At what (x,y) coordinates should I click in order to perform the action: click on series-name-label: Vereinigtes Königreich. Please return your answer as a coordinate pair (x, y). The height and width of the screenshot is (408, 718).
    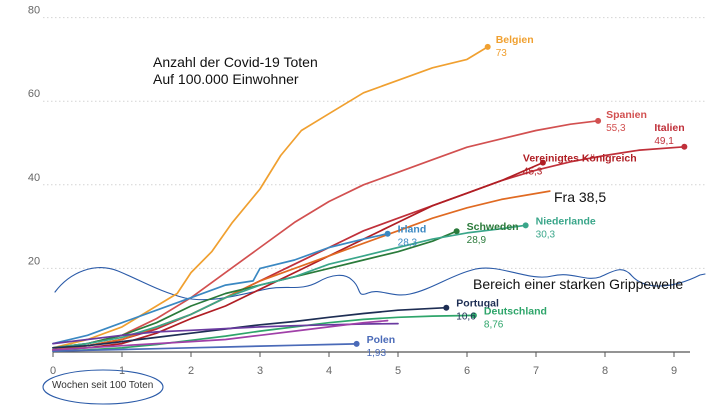
    Looking at the image, I should click on (580, 159).